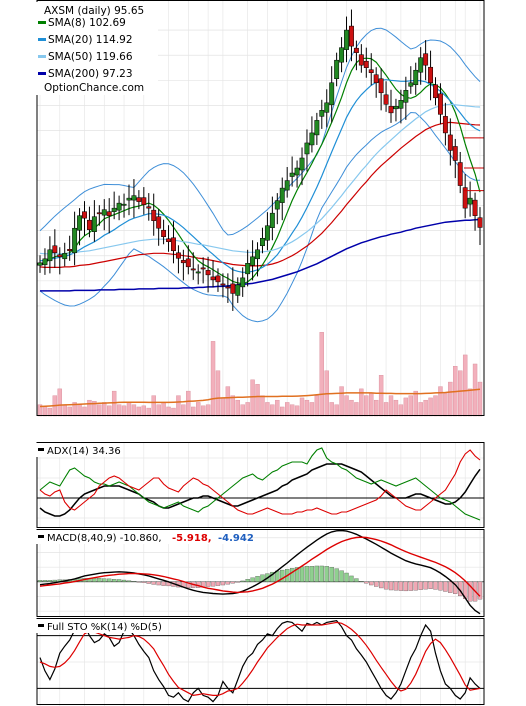 Image resolution: width=526 pixels, height=706 pixels. I want to click on adx-title-bg, so click(79, 450).